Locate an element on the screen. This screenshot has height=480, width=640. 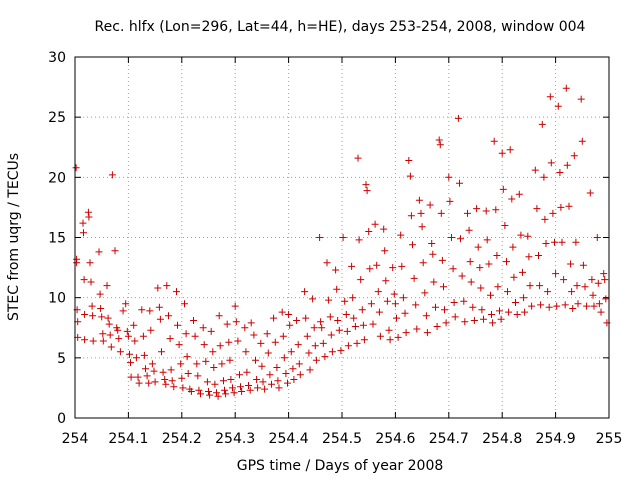
y-tick-label: 30 is located at coordinates (57, 58).